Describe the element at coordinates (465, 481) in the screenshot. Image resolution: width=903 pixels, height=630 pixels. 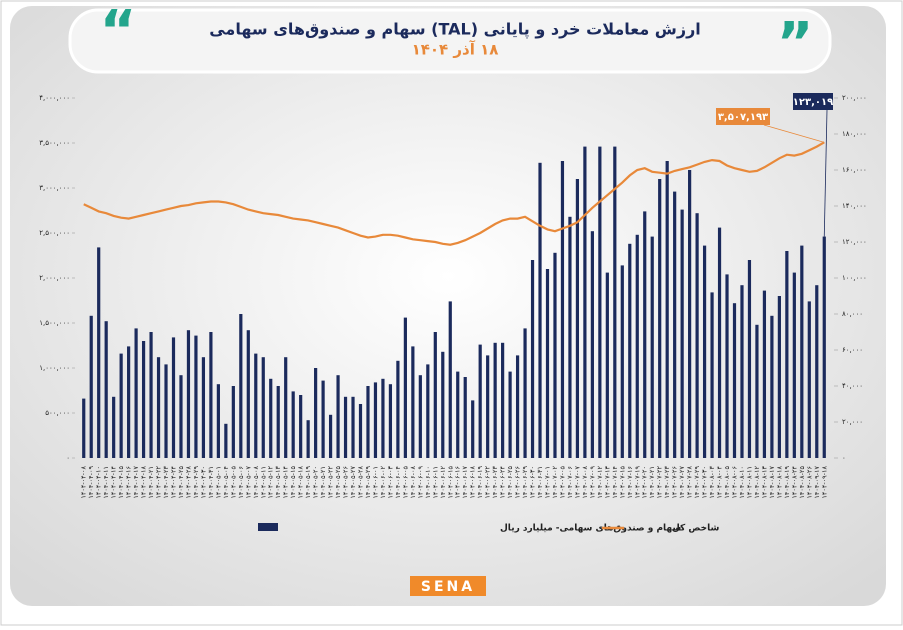
I see `x-tick-label: ۱۴۰۴-۰۶-۱۷` at that location.